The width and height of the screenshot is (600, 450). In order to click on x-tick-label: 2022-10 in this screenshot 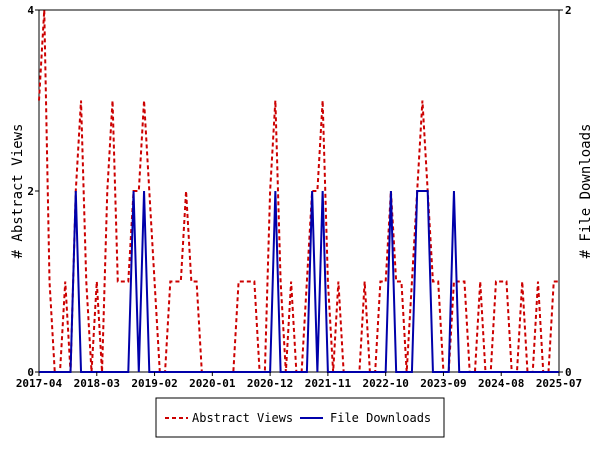, I will do `click(385, 383)`.